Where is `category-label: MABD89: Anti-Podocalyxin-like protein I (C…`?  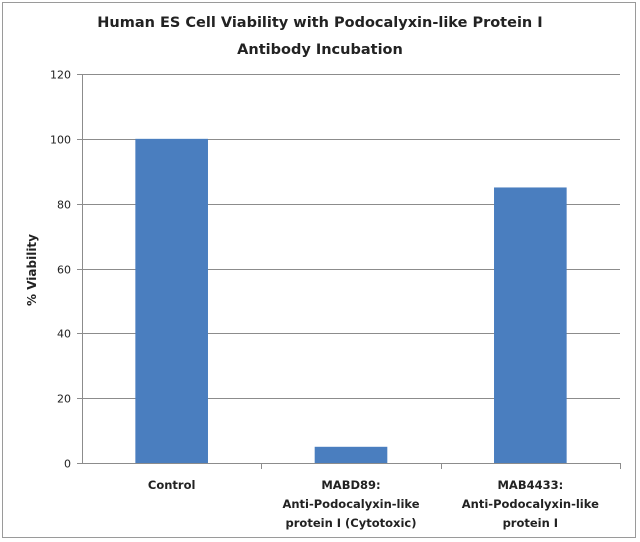 category-label: MABD89: Anti-Podocalyxin-like protein I (C… is located at coordinates (350, 504).